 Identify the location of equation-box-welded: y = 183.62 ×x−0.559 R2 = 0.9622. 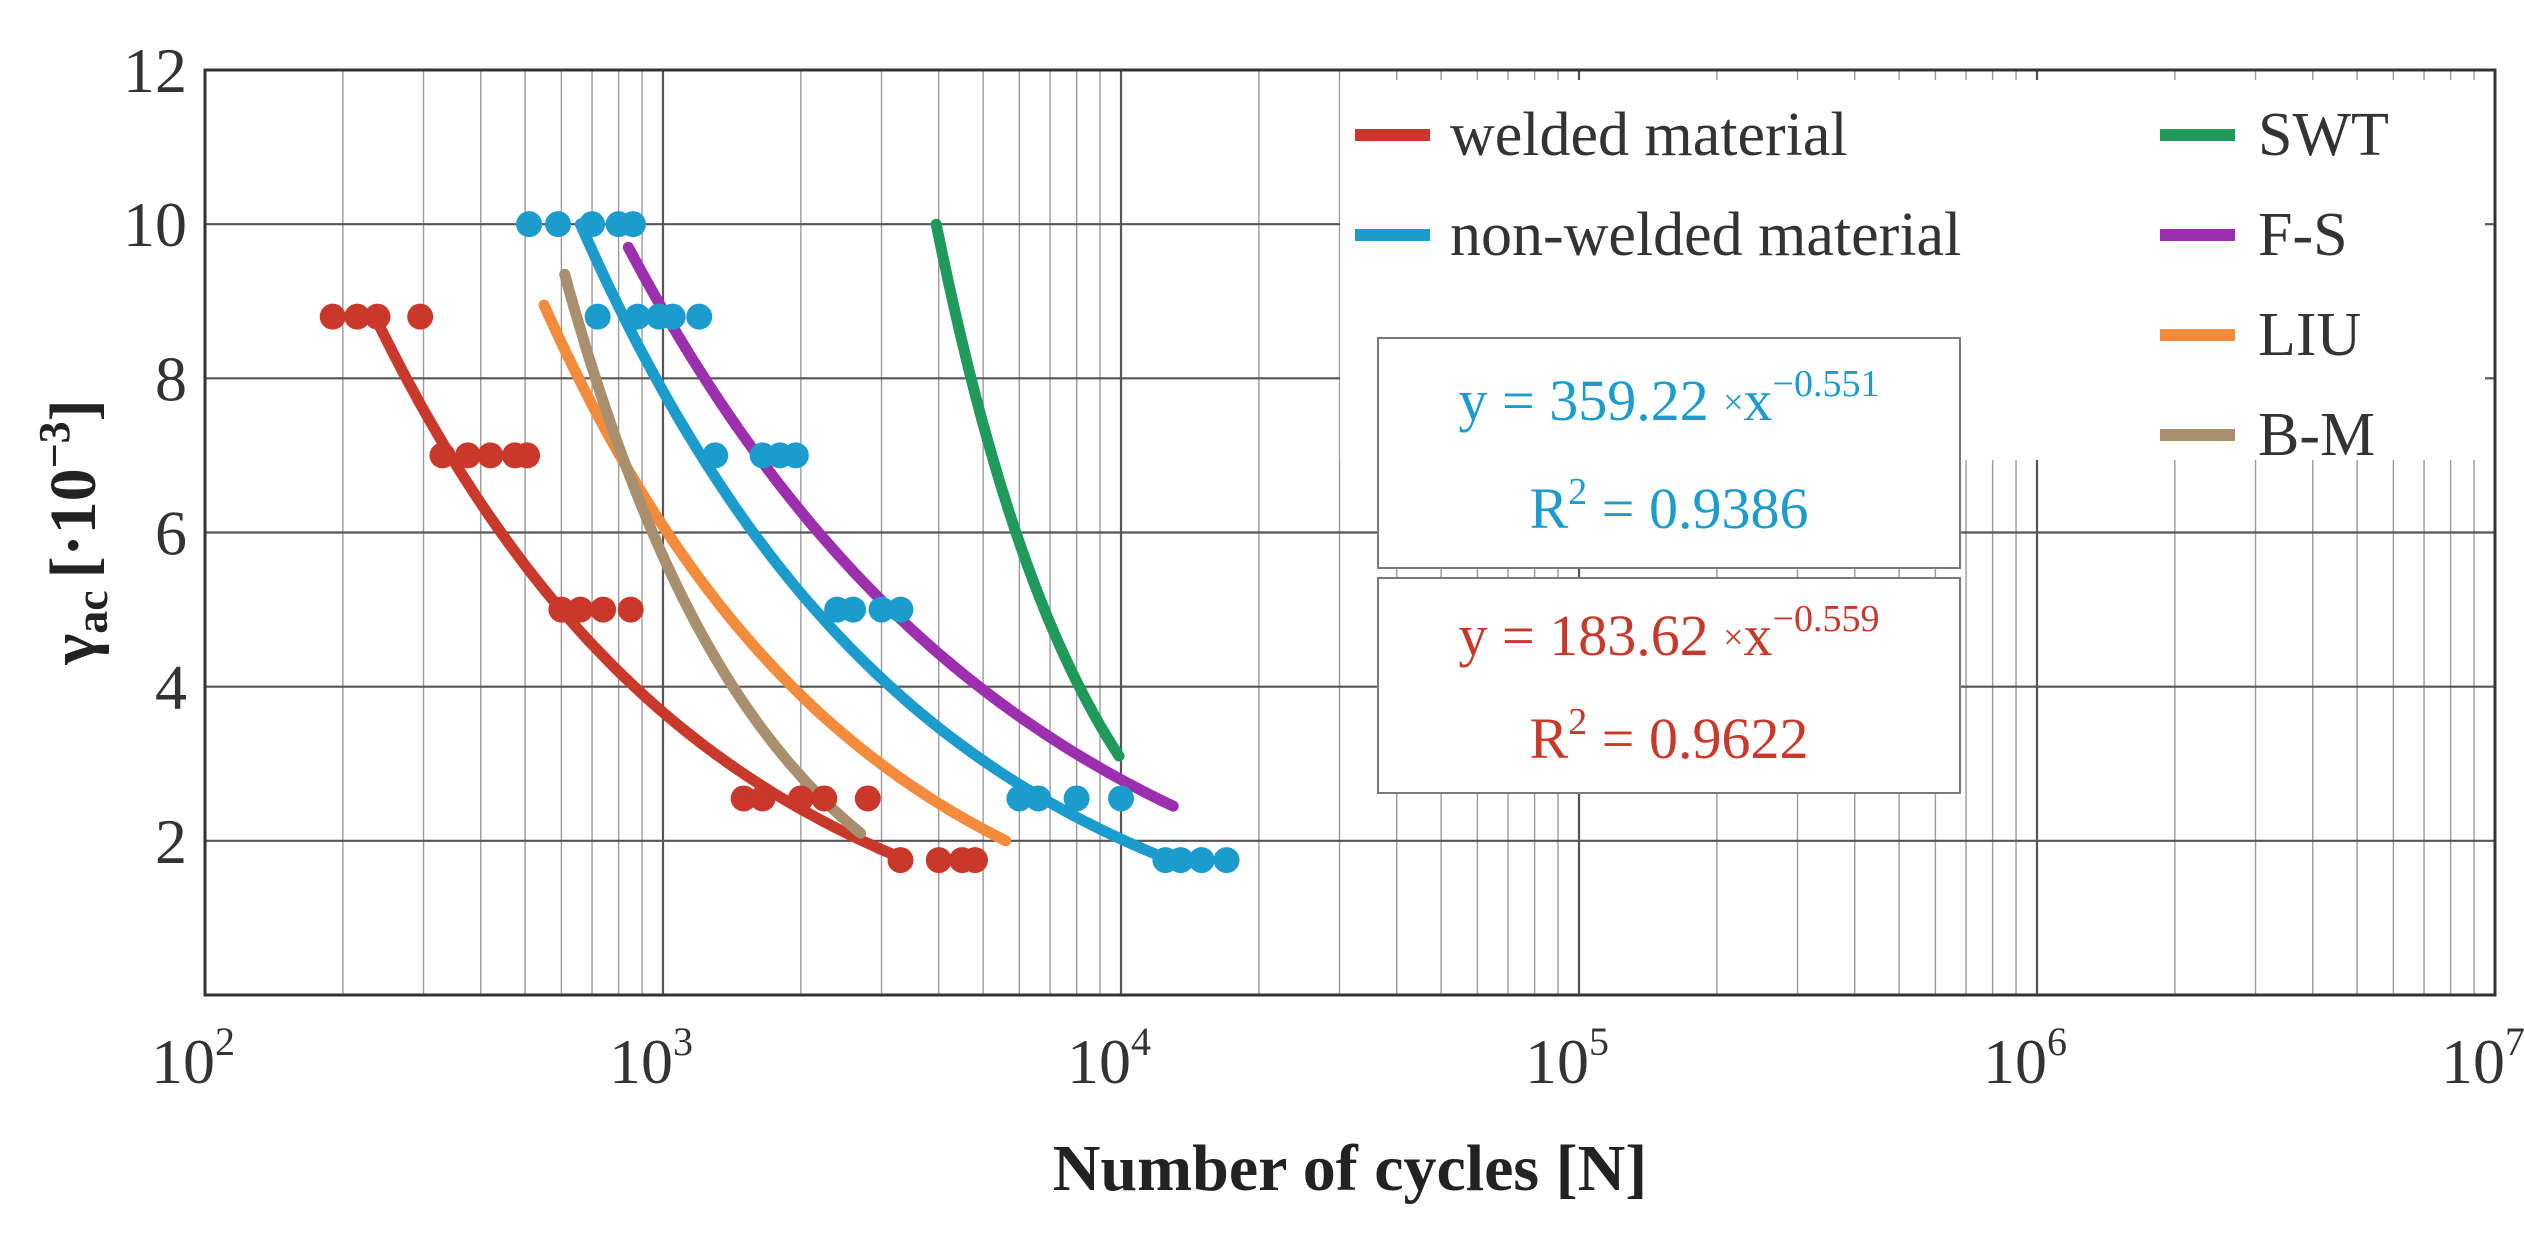
(1669, 685).